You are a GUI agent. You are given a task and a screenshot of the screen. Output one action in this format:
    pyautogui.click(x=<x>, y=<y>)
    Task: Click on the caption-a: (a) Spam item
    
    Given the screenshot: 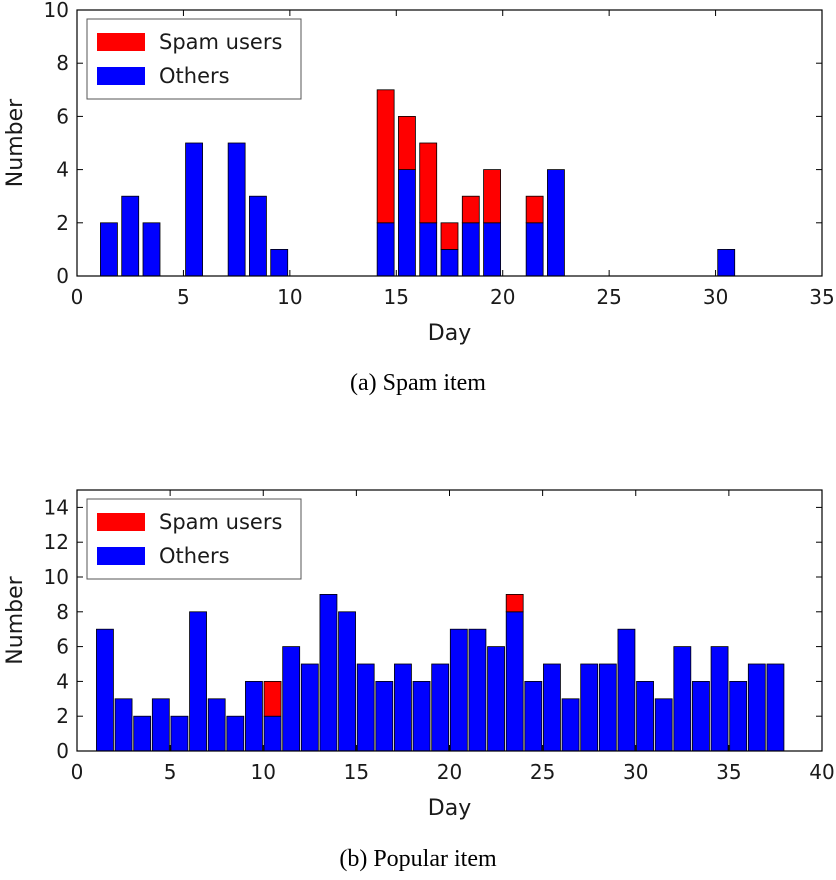 What is the action you would take?
    pyautogui.click(x=418, y=383)
    